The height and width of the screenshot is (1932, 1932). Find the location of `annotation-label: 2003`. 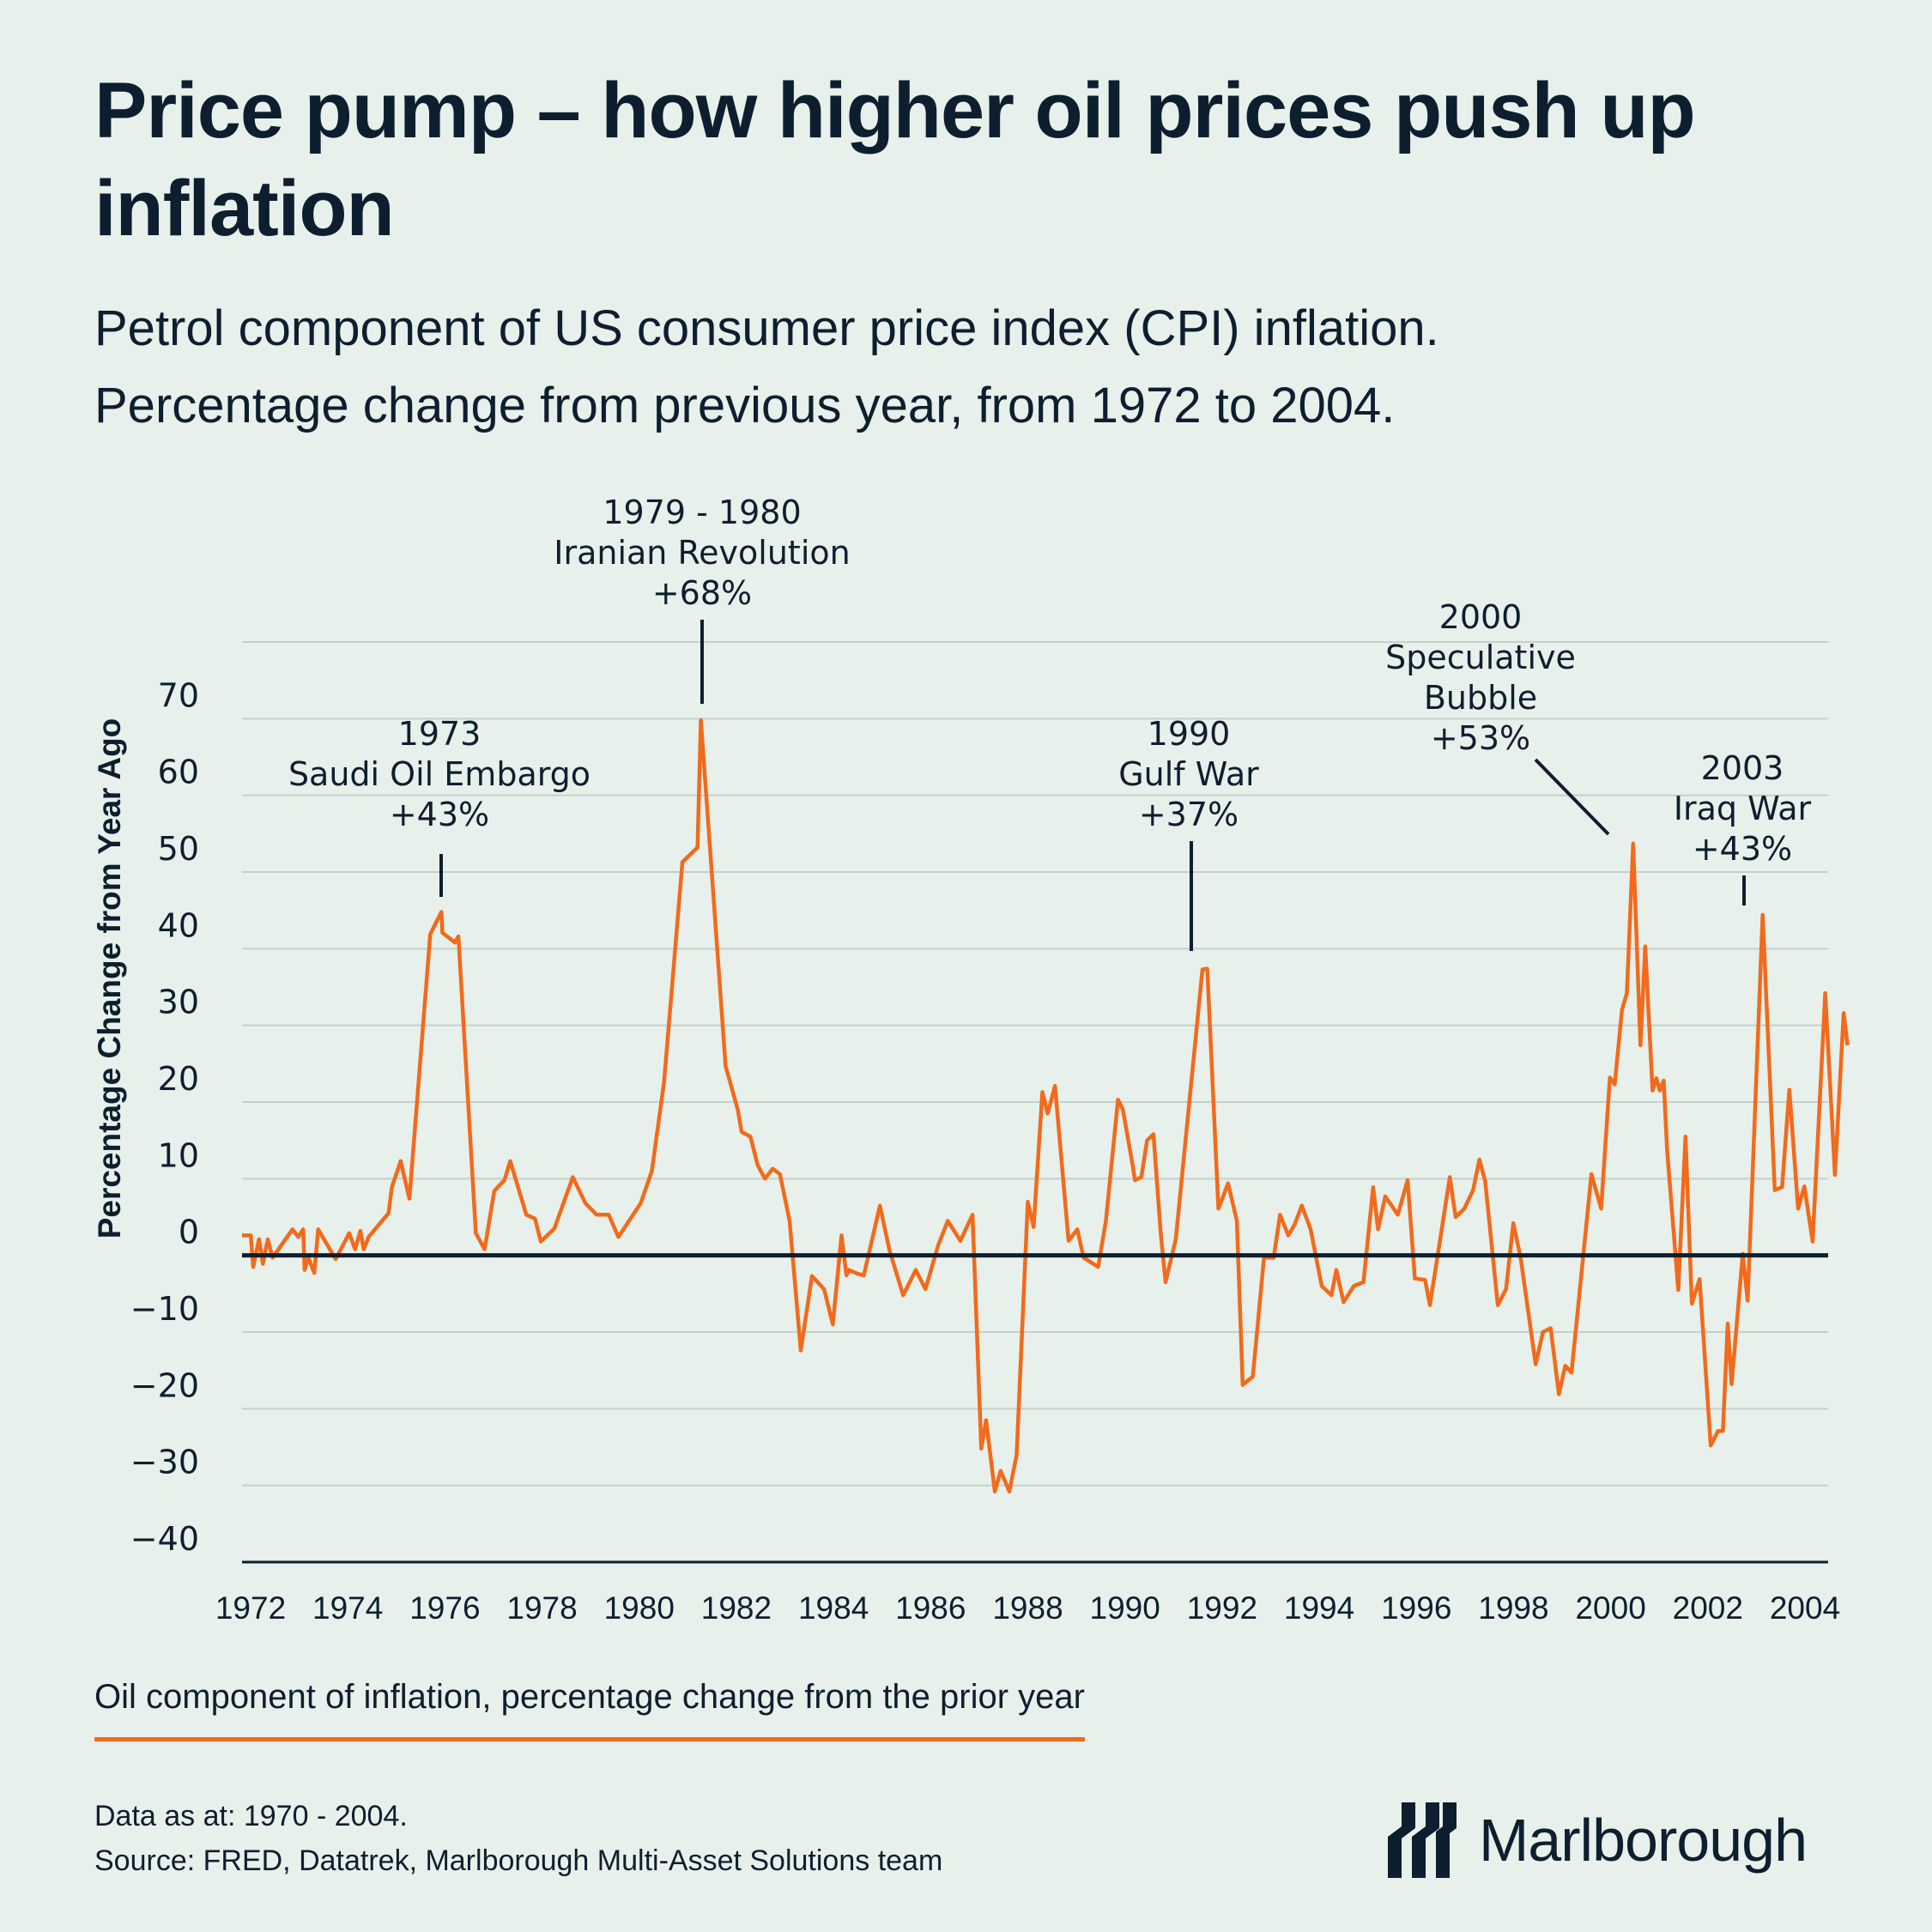

annotation-label: 2003 is located at coordinates (1743, 768).